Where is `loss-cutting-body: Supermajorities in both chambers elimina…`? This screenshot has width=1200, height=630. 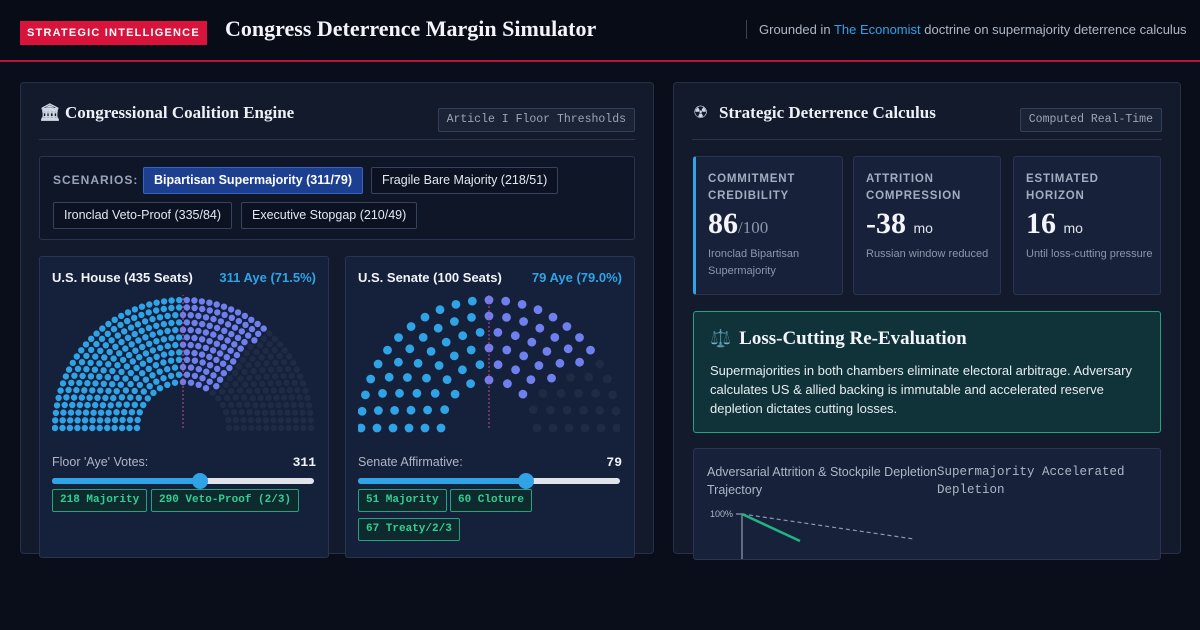 loss-cutting-body: Supermajorities in both chambers elimina… is located at coordinates (921, 389).